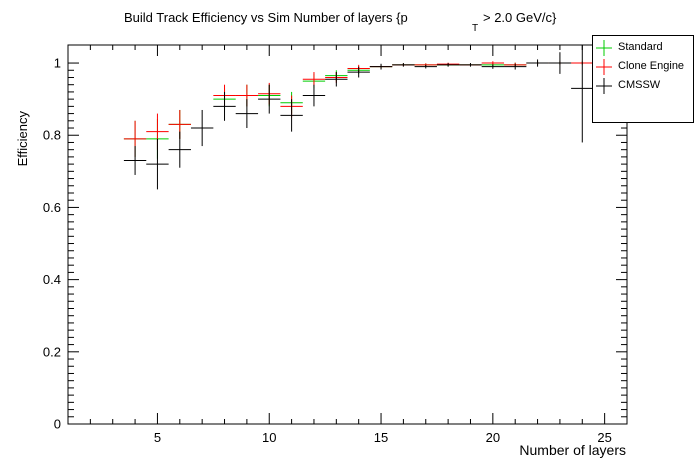 This screenshot has width=696, height=472. What do you see at coordinates (57, 63) in the screenshot?
I see `y-tick-label: 1` at bounding box center [57, 63].